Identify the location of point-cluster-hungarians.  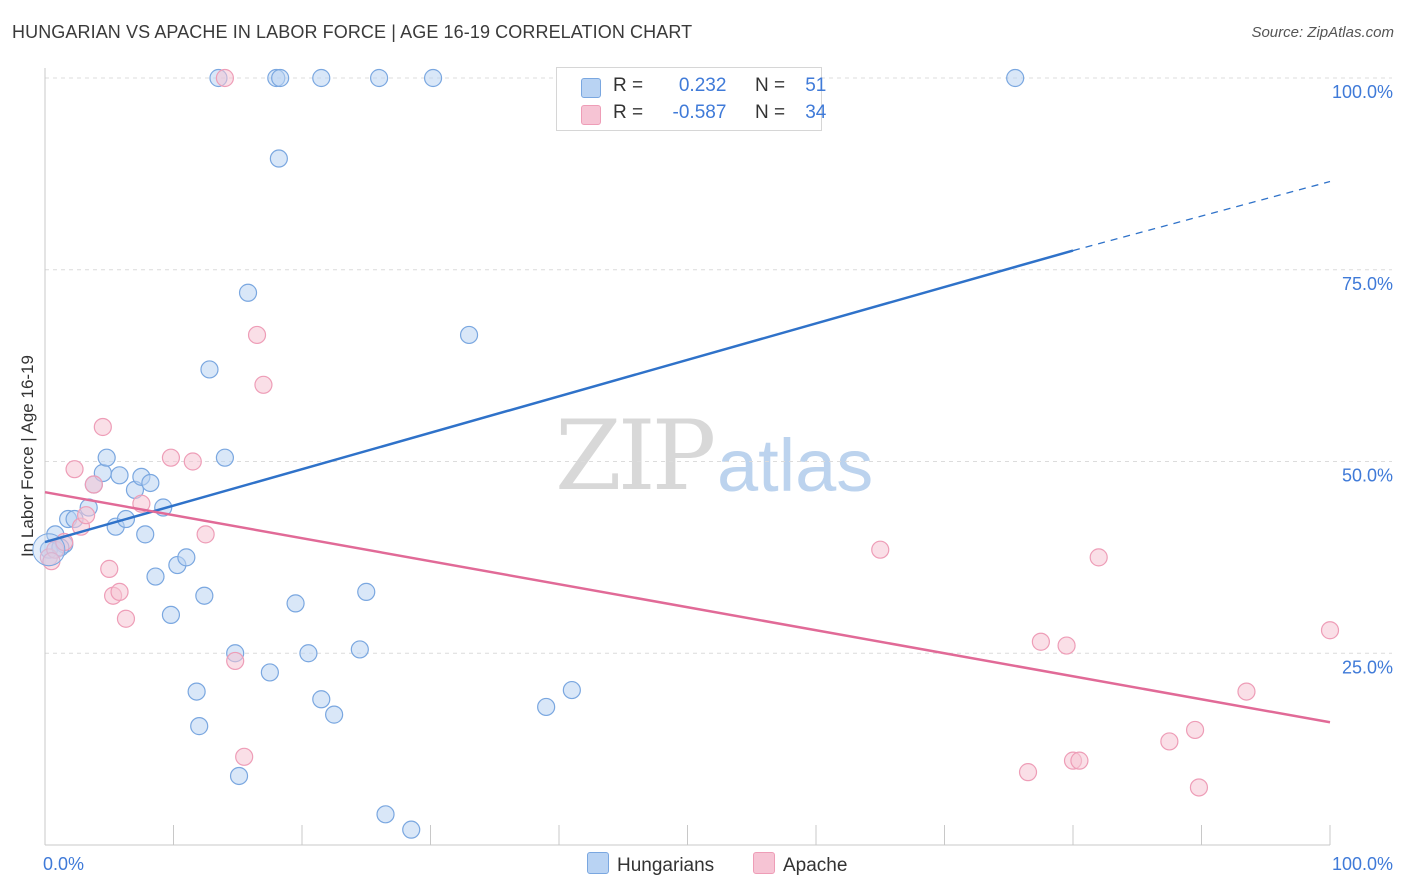
(49, 550).